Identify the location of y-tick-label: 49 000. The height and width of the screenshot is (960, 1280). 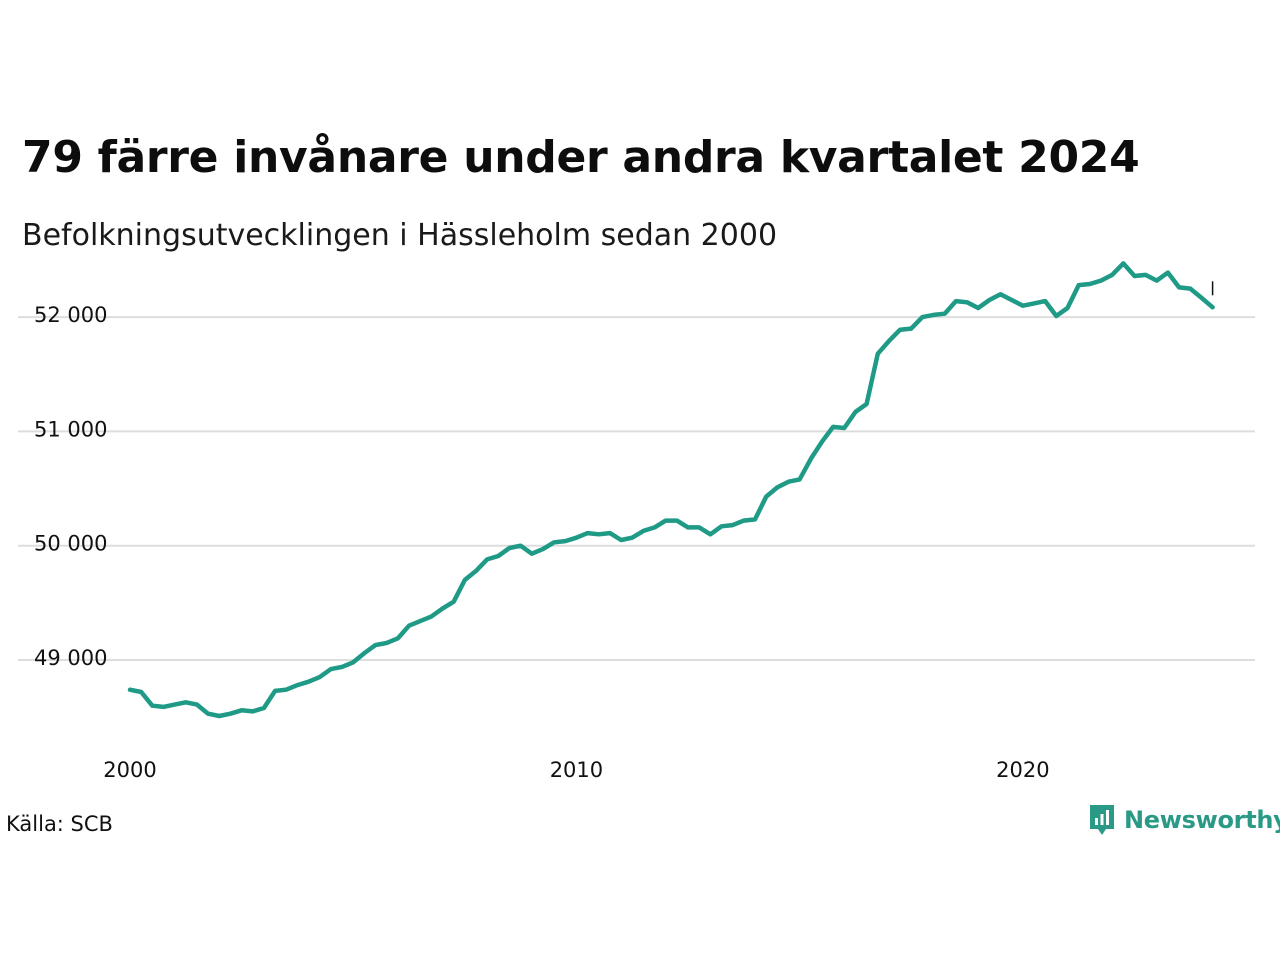
(70, 658).